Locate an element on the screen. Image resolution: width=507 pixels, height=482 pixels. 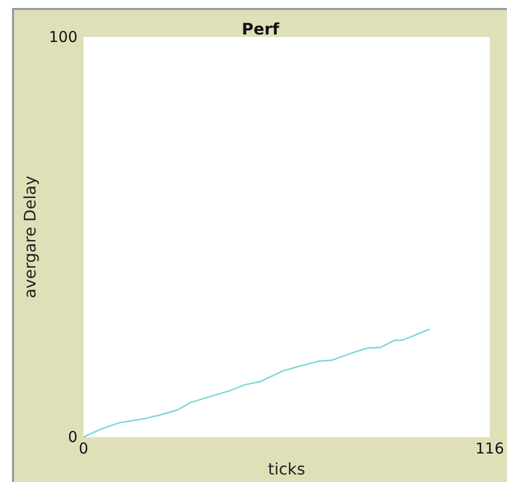
x-axis-title: ticks is located at coordinates (287, 469).